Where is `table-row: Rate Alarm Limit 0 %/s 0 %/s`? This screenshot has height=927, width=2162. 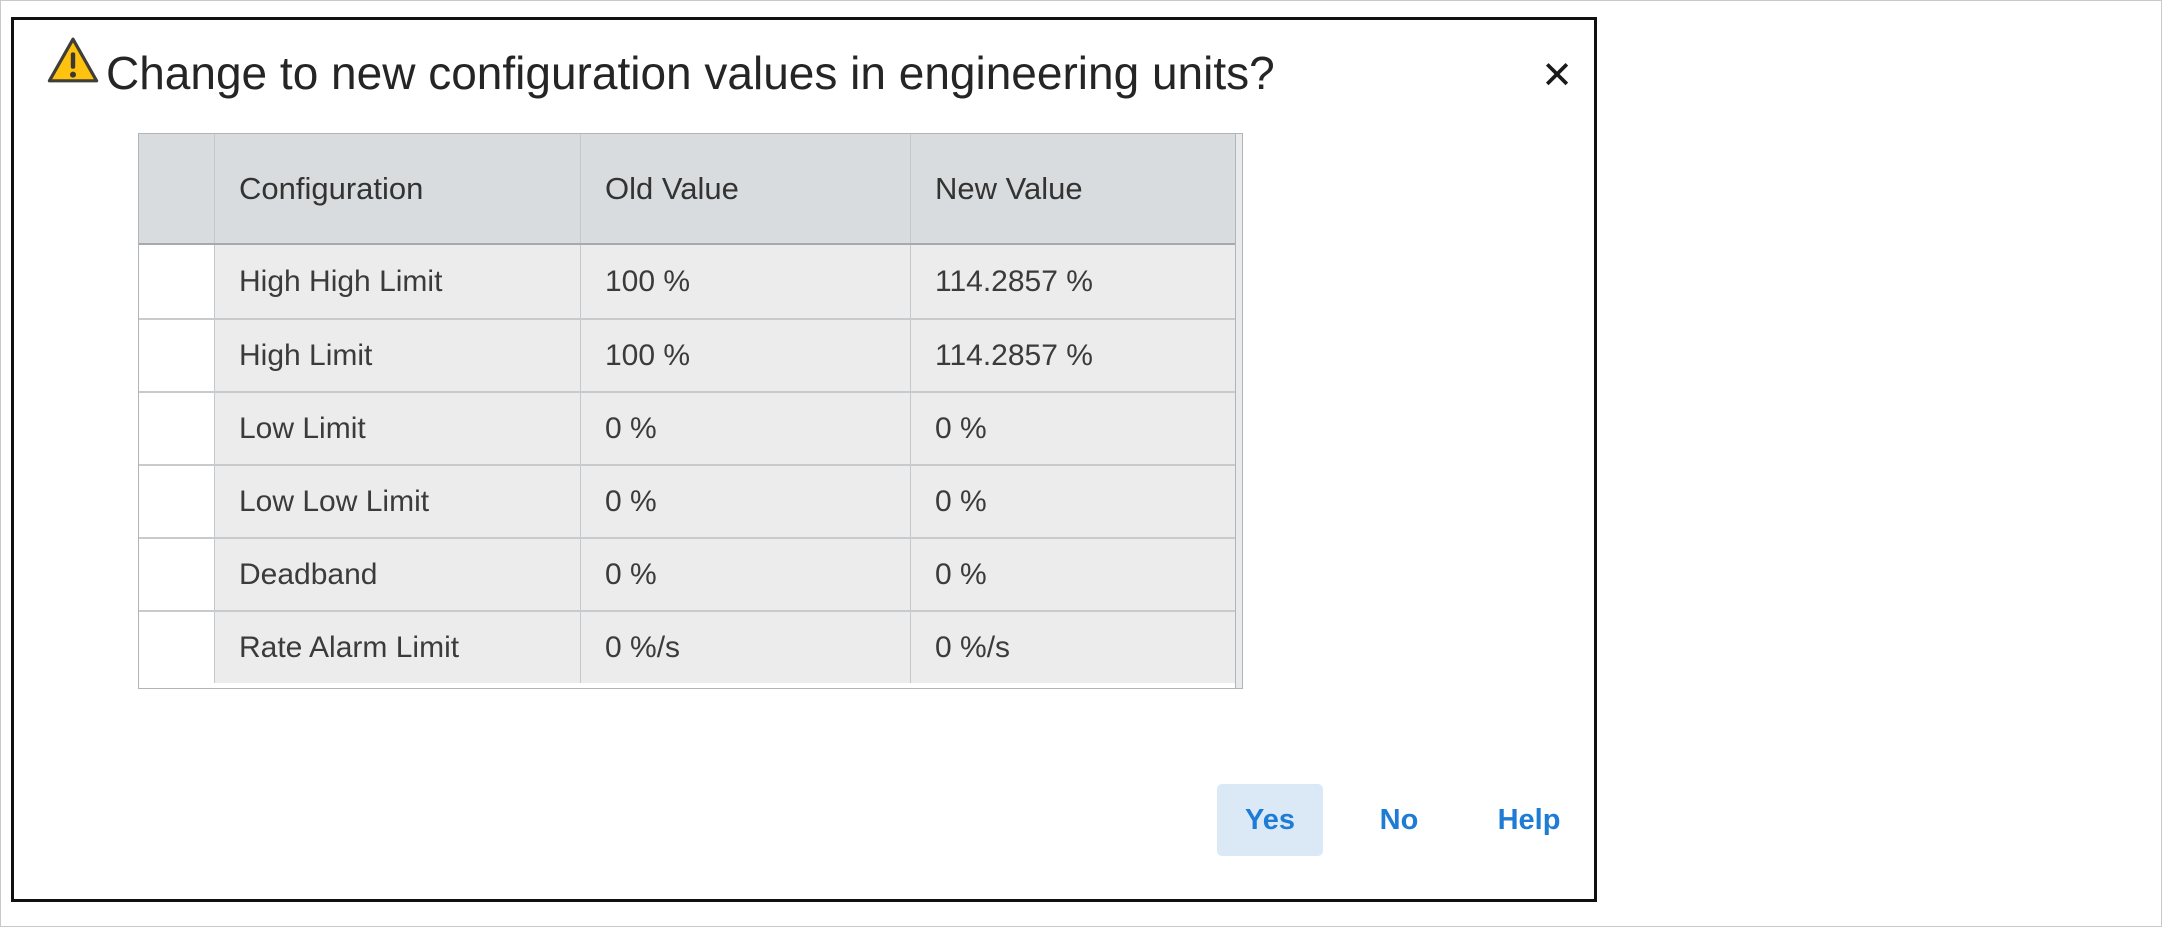
table-row: Rate Alarm Limit 0 %/s 0 %/s is located at coordinates (687, 646).